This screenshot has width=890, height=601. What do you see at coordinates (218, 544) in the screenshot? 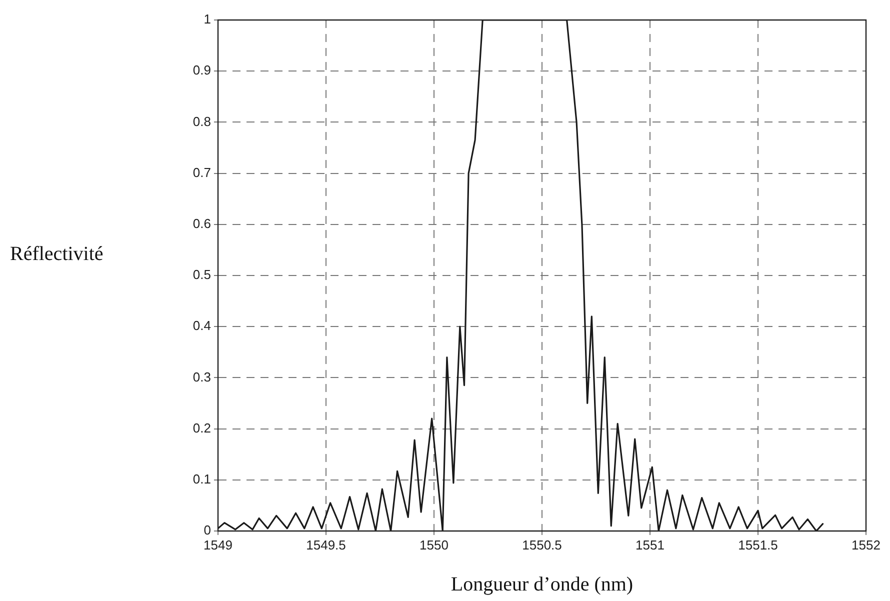
I see `x-tick-label: 1549` at bounding box center [218, 544].